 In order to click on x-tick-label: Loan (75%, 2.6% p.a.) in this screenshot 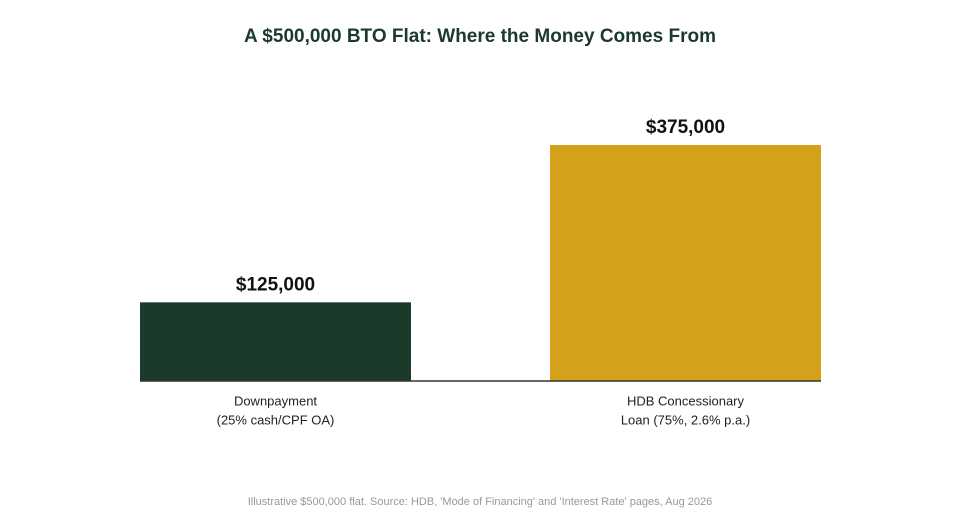, I will do `click(685, 419)`.